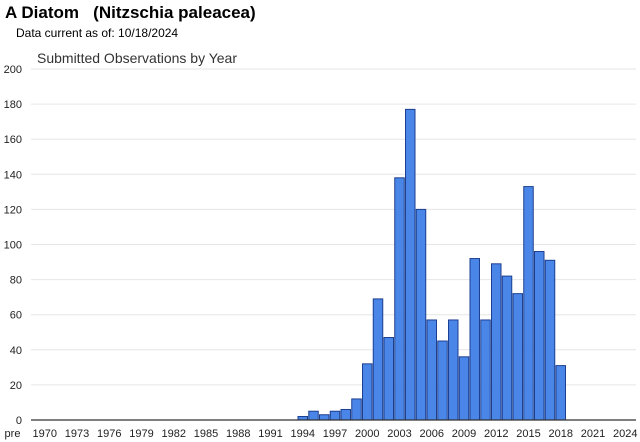  What do you see at coordinates (485, 370) in the screenshot?
I see `bar-2011` at bounding box center [485, 370].